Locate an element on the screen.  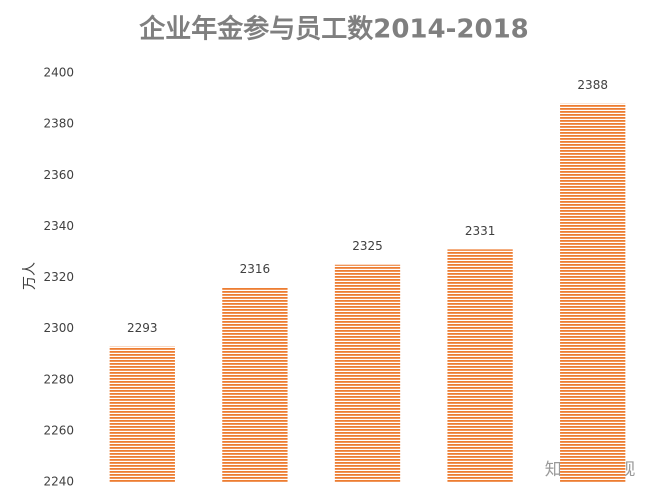
chart-title: 企业年金参与员工数2014-2018 is located at coordinates (334, 29).